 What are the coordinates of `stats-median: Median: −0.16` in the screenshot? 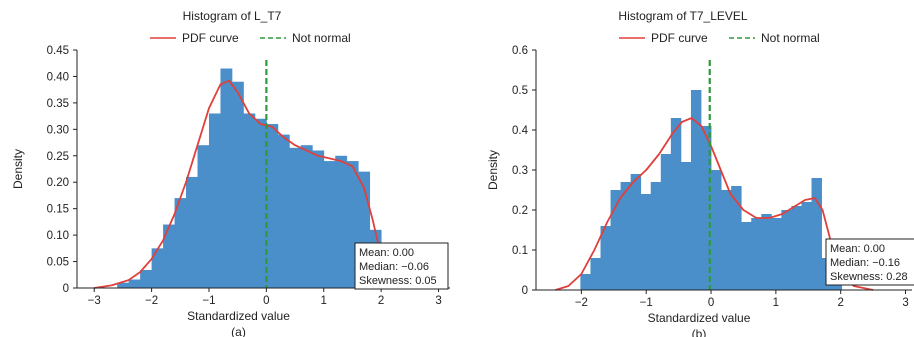 It's located at (865, 263).